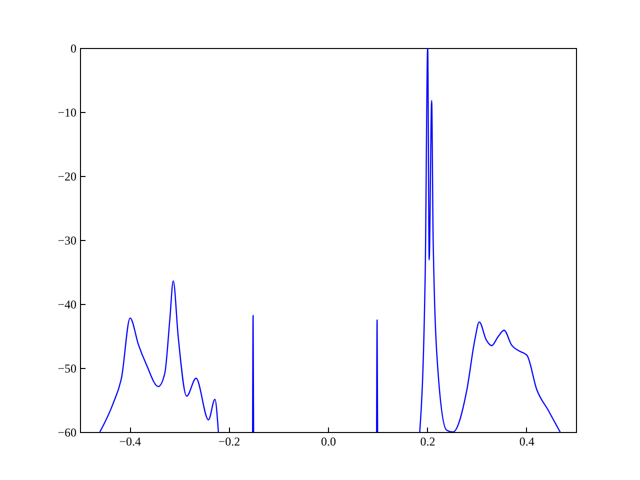  I want to click on y-tick-label: −40, so click(67, 305).